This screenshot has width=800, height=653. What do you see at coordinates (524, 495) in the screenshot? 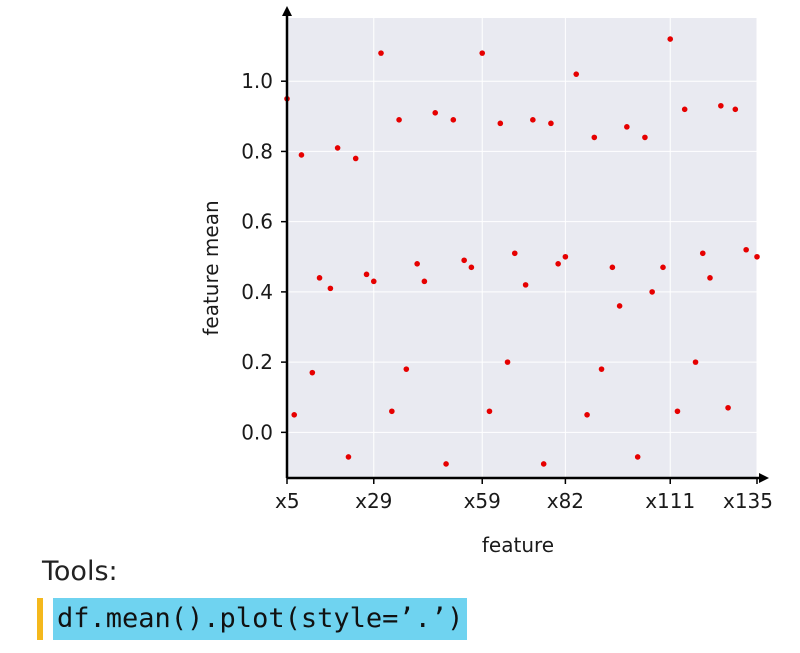
I see `x-tick-labels: x5 x29 x59 x82 x111 x135` at bounding box center [524, 495].